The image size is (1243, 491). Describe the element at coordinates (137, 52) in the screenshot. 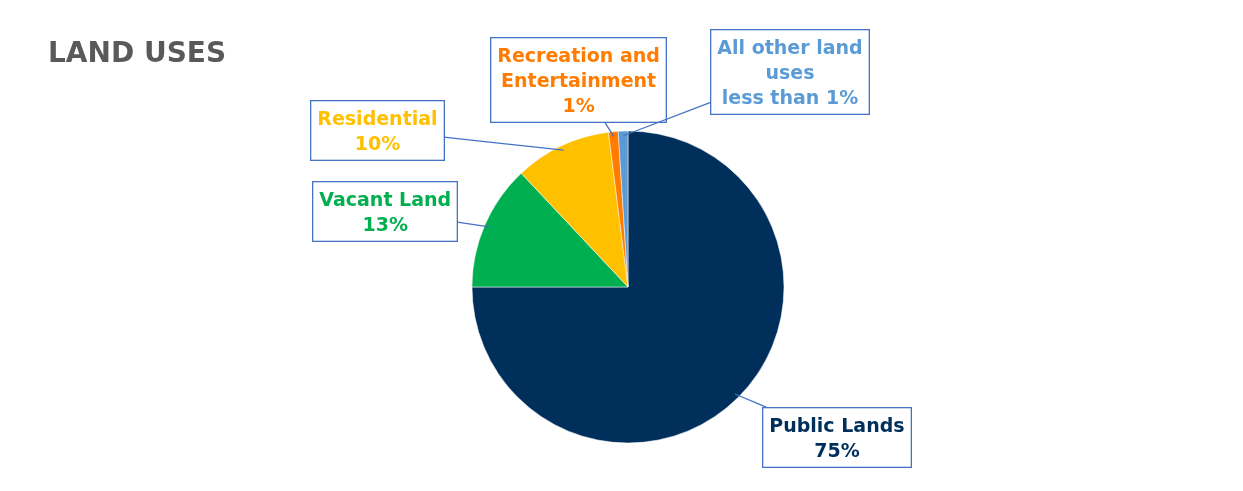

I see `chart-title: LAND USES` at that location.